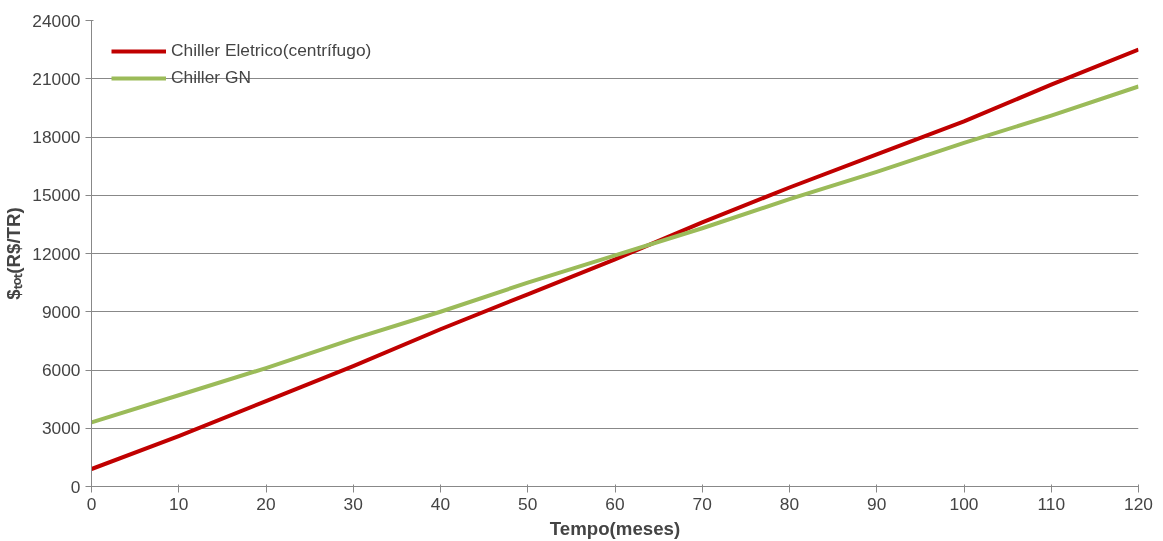  Describe the element at coordinates (56, 195) in the screenshot. I see `y-tick-label: 15000` at that location.